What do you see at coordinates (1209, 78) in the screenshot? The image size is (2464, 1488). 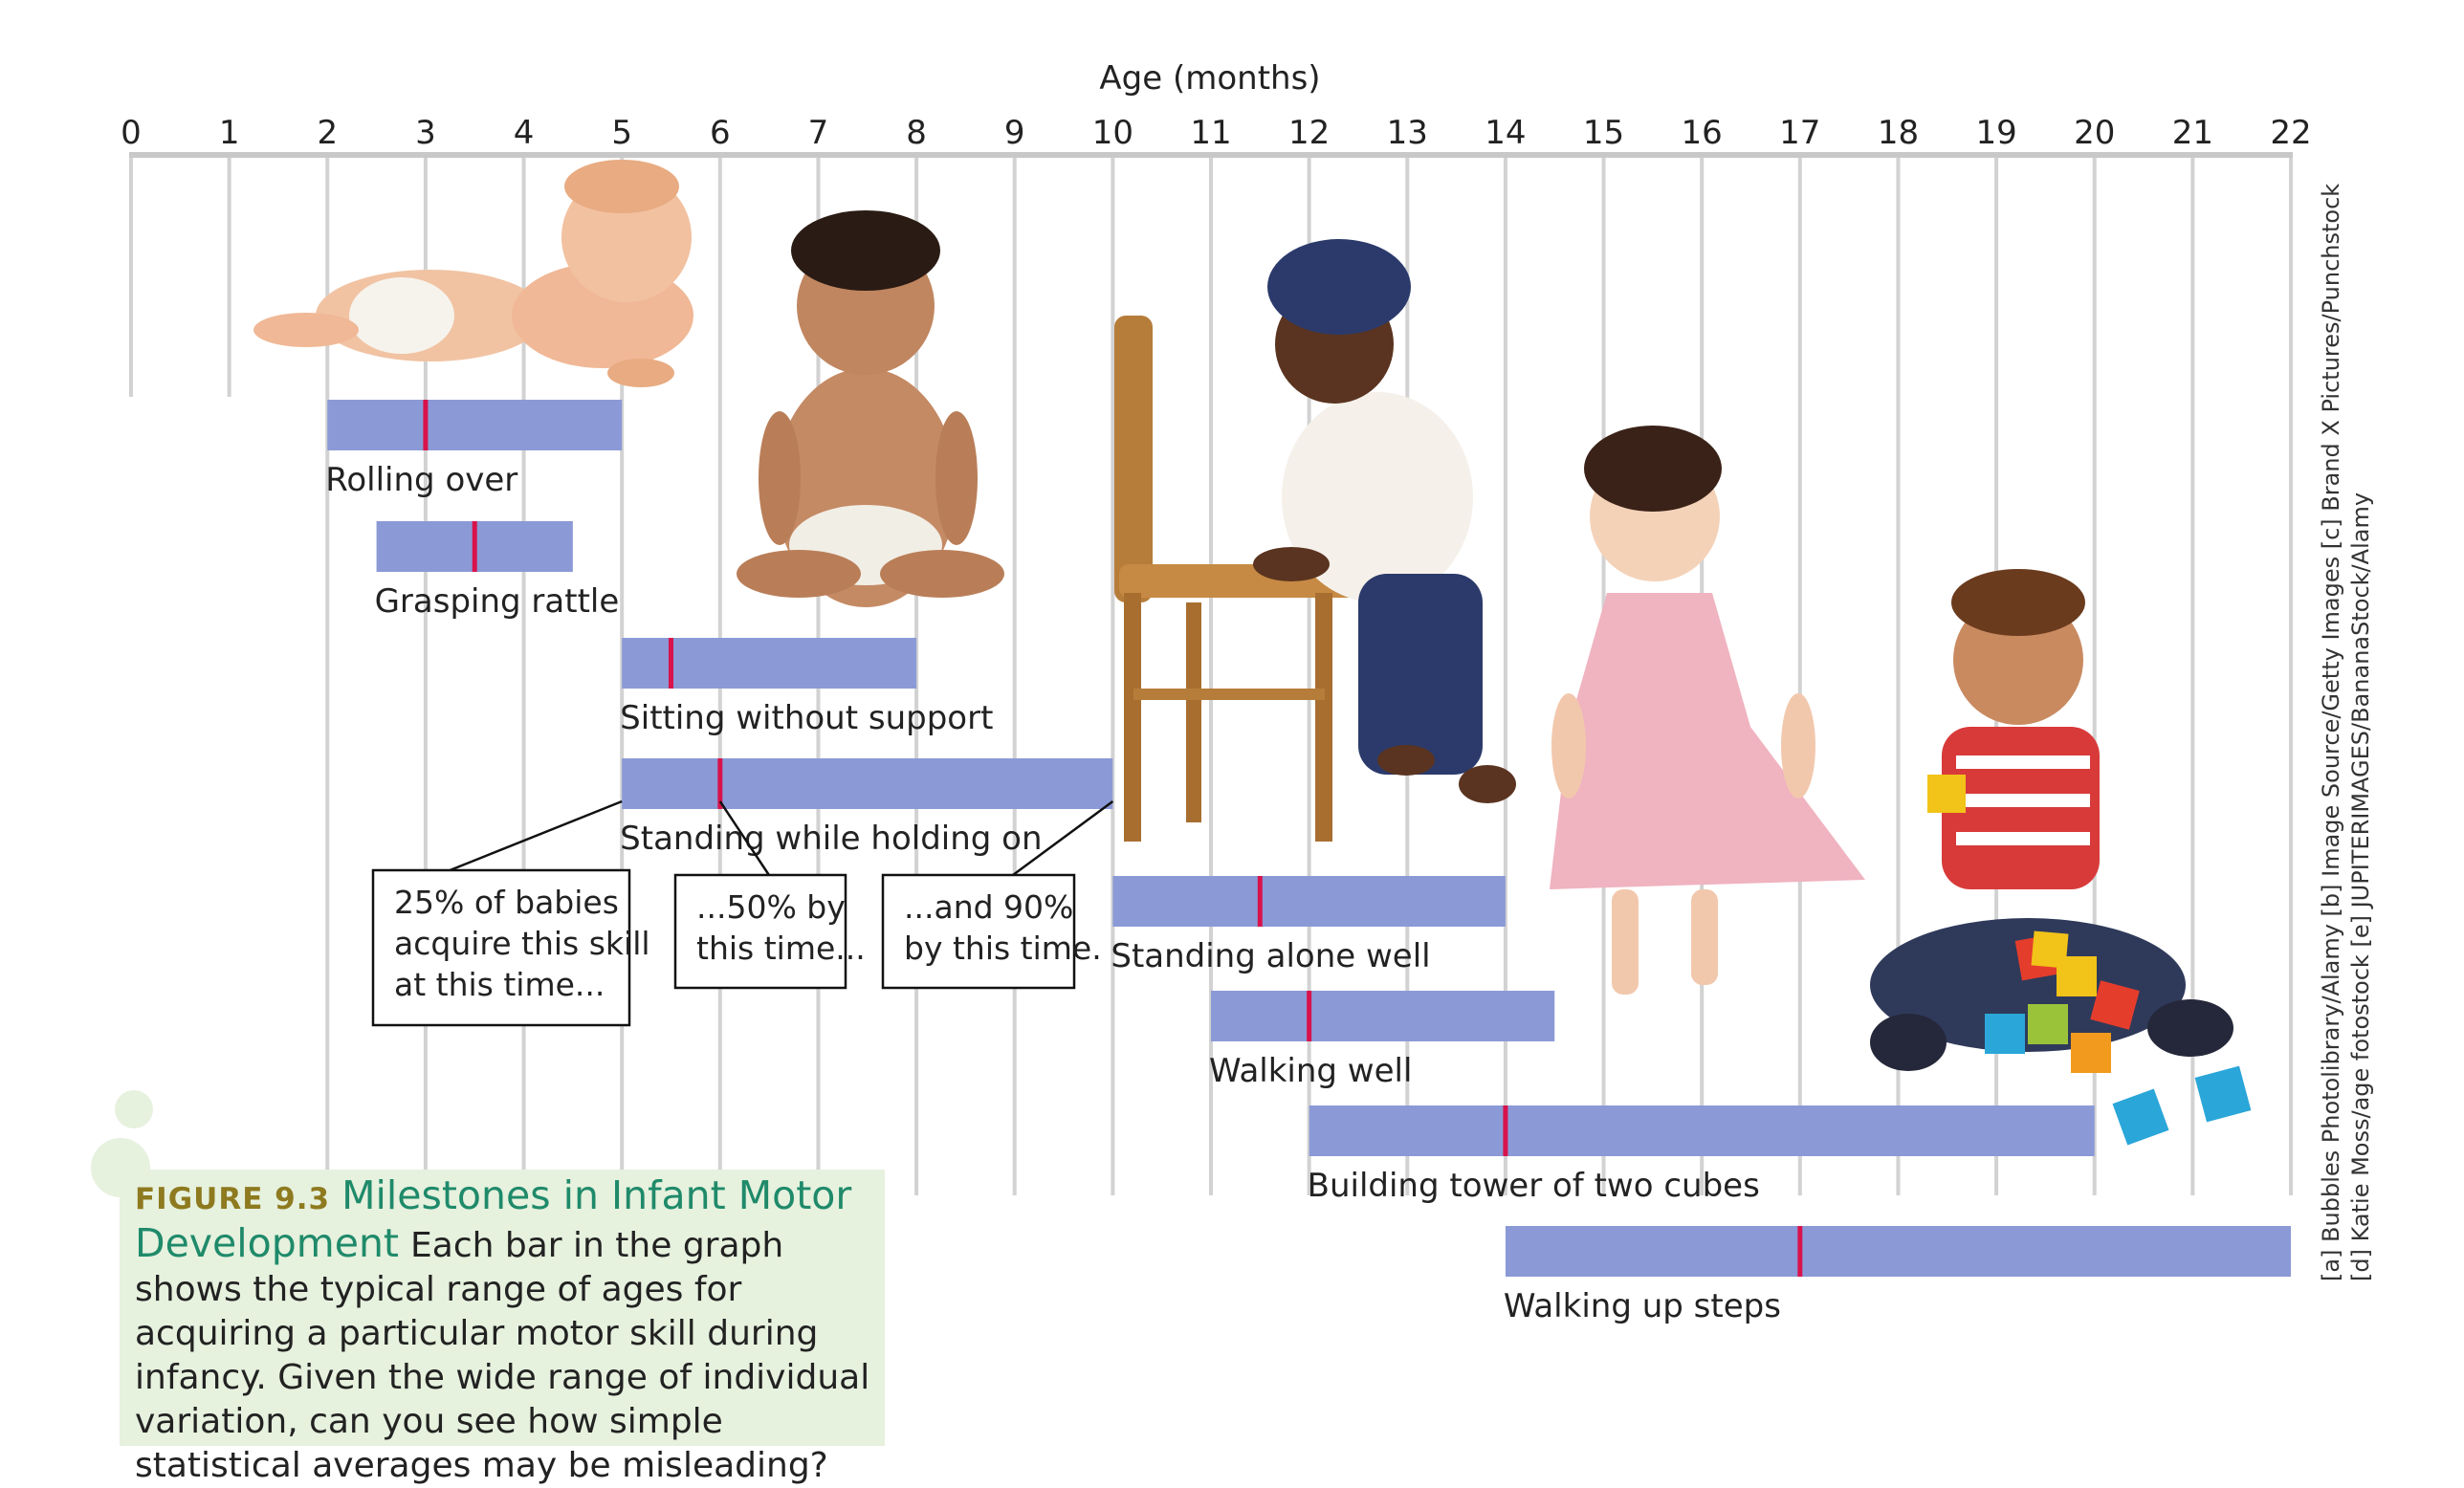 I see `x-axis-title: Age (months)` at bounding box center [1209, 78].